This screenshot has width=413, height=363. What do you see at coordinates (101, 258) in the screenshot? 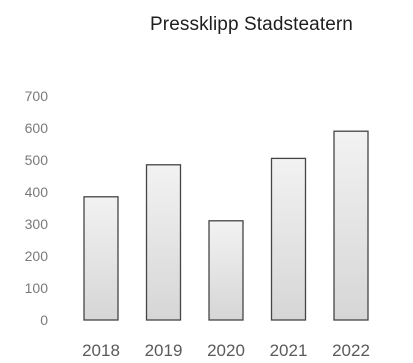
I see `bar-2018` at bounding box center [101, 258].